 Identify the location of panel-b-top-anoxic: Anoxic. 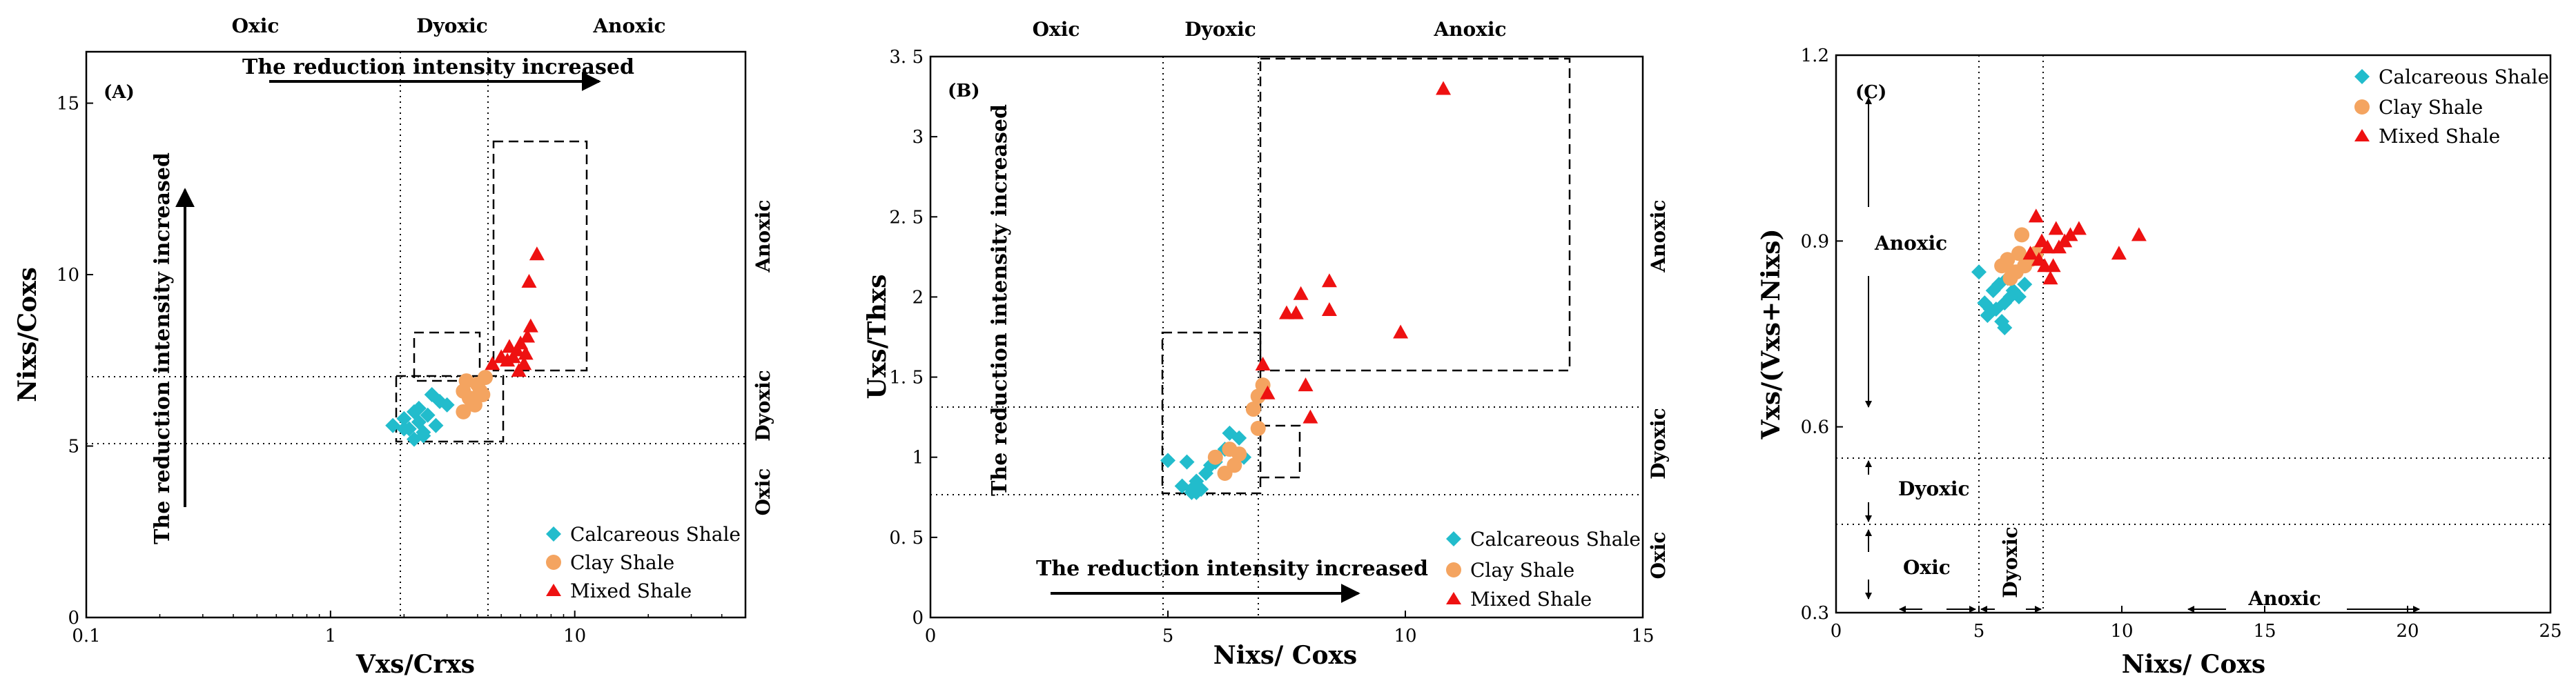
(1469, 29).